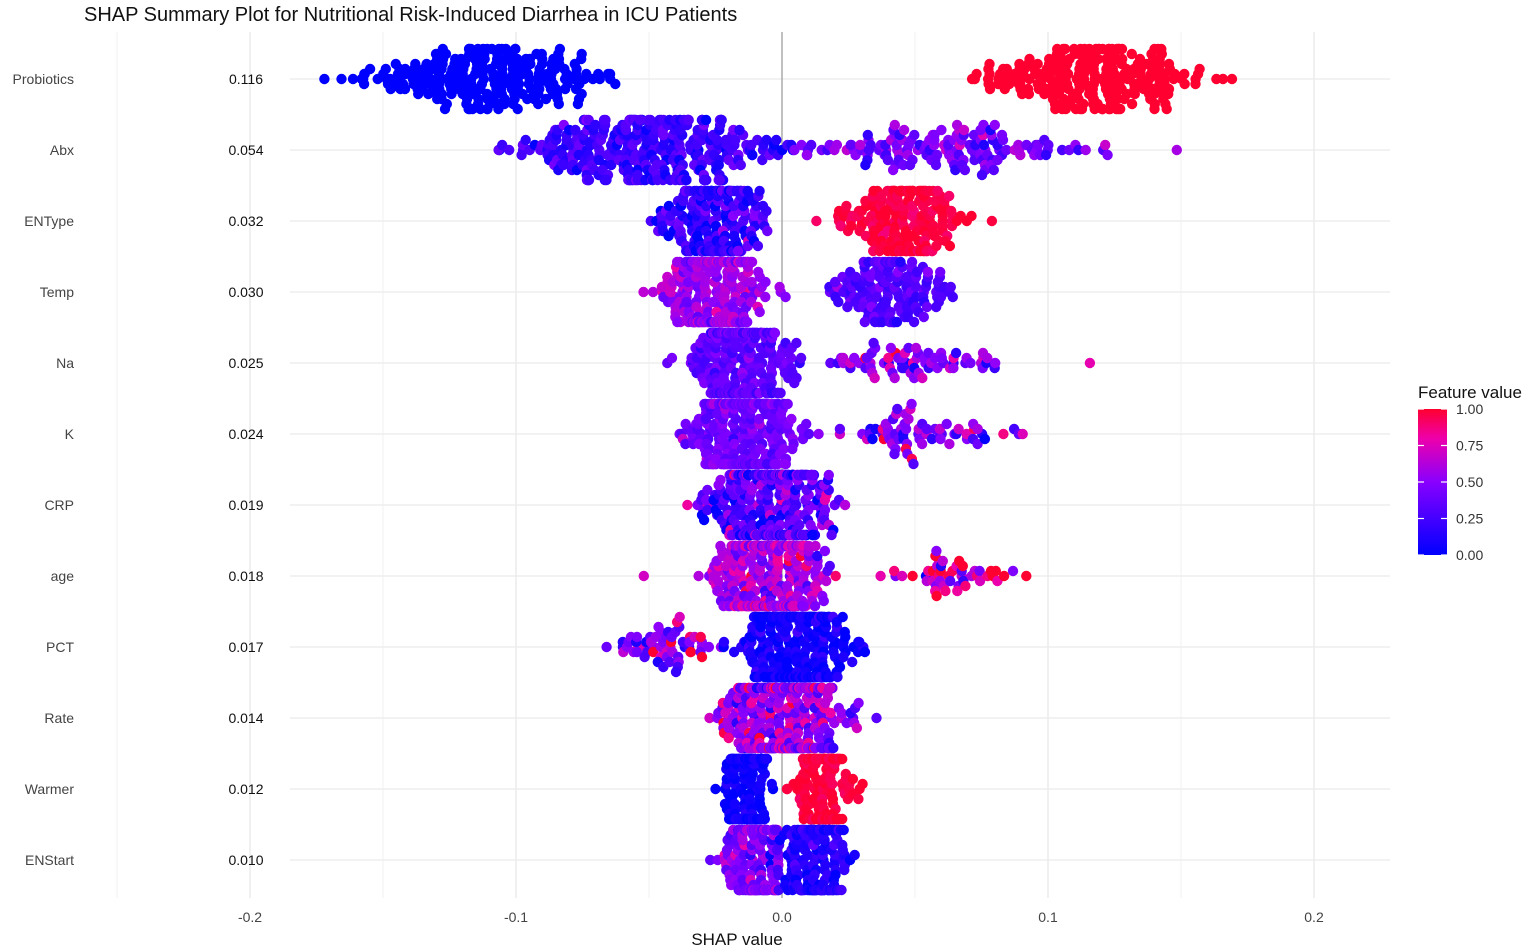 This screenshot has height=950, width=1535. I want to click on shap-point-crp, so click(804, 535).